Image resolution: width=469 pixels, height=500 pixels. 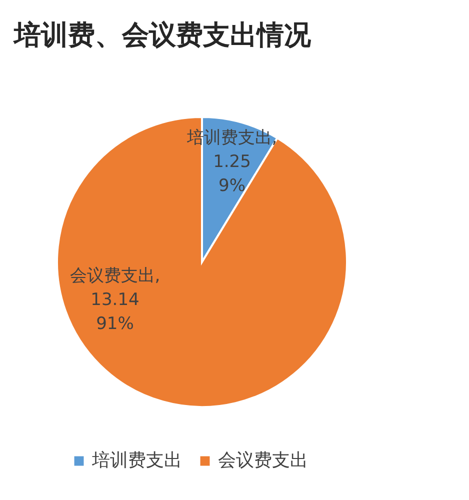 I want to click on legend-label: 培训费支出, so click(x=136, y=460).